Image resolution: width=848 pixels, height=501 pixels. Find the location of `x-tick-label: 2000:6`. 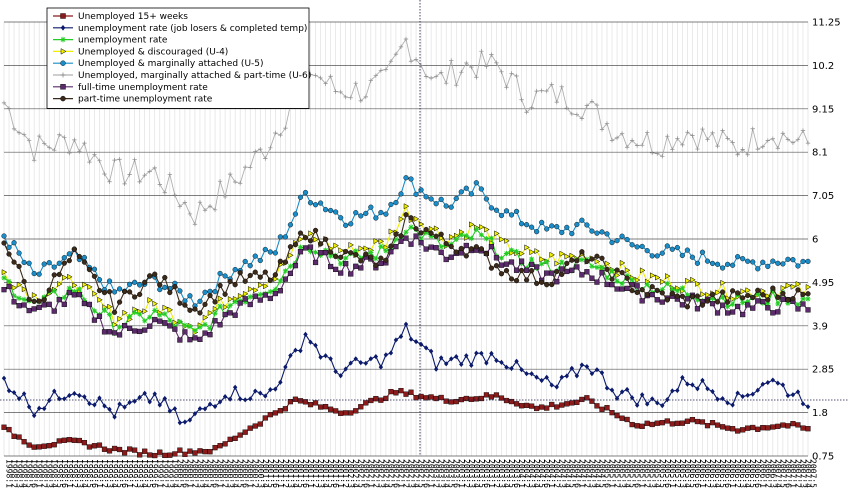

x-tick-label: 2000:6 is located at coordinates (184, 473).